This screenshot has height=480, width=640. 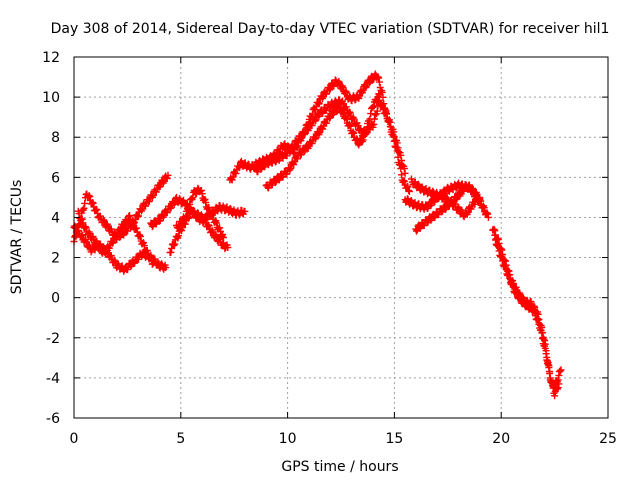 I want to click on series-track-c, so click(x=115, y=237).